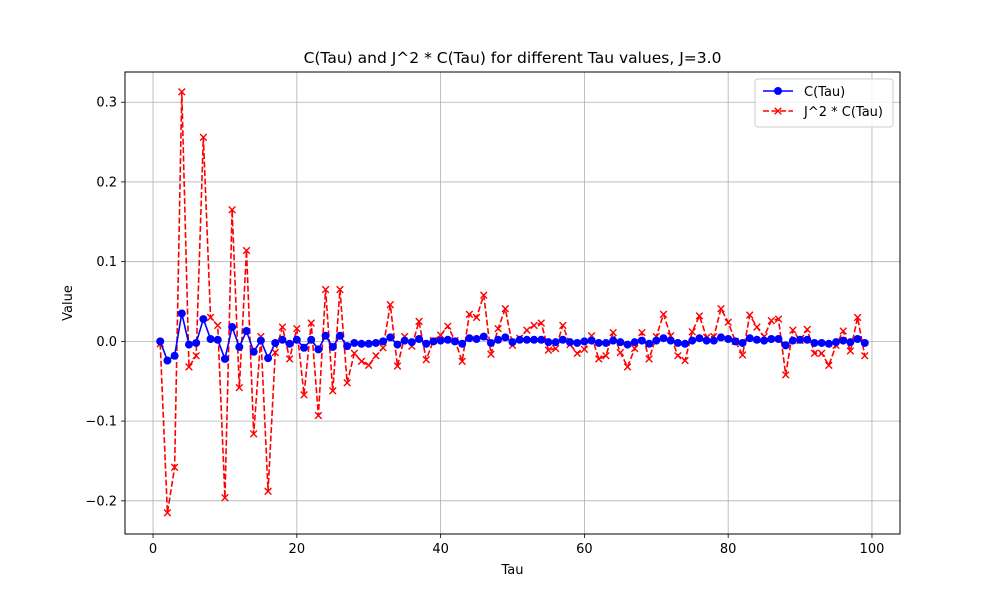  I want to click on legend-marker-c-tau, so click(778, 91).